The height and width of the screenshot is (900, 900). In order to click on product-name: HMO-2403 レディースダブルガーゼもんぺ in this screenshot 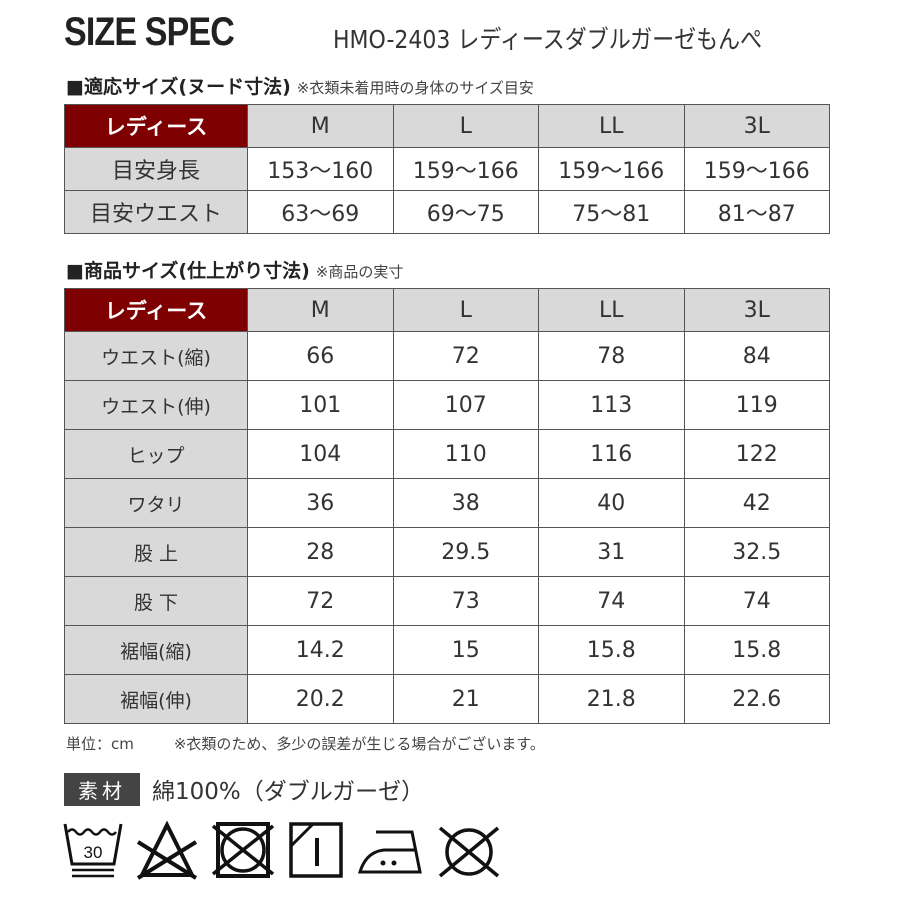, I will do `click(548, 39)`.